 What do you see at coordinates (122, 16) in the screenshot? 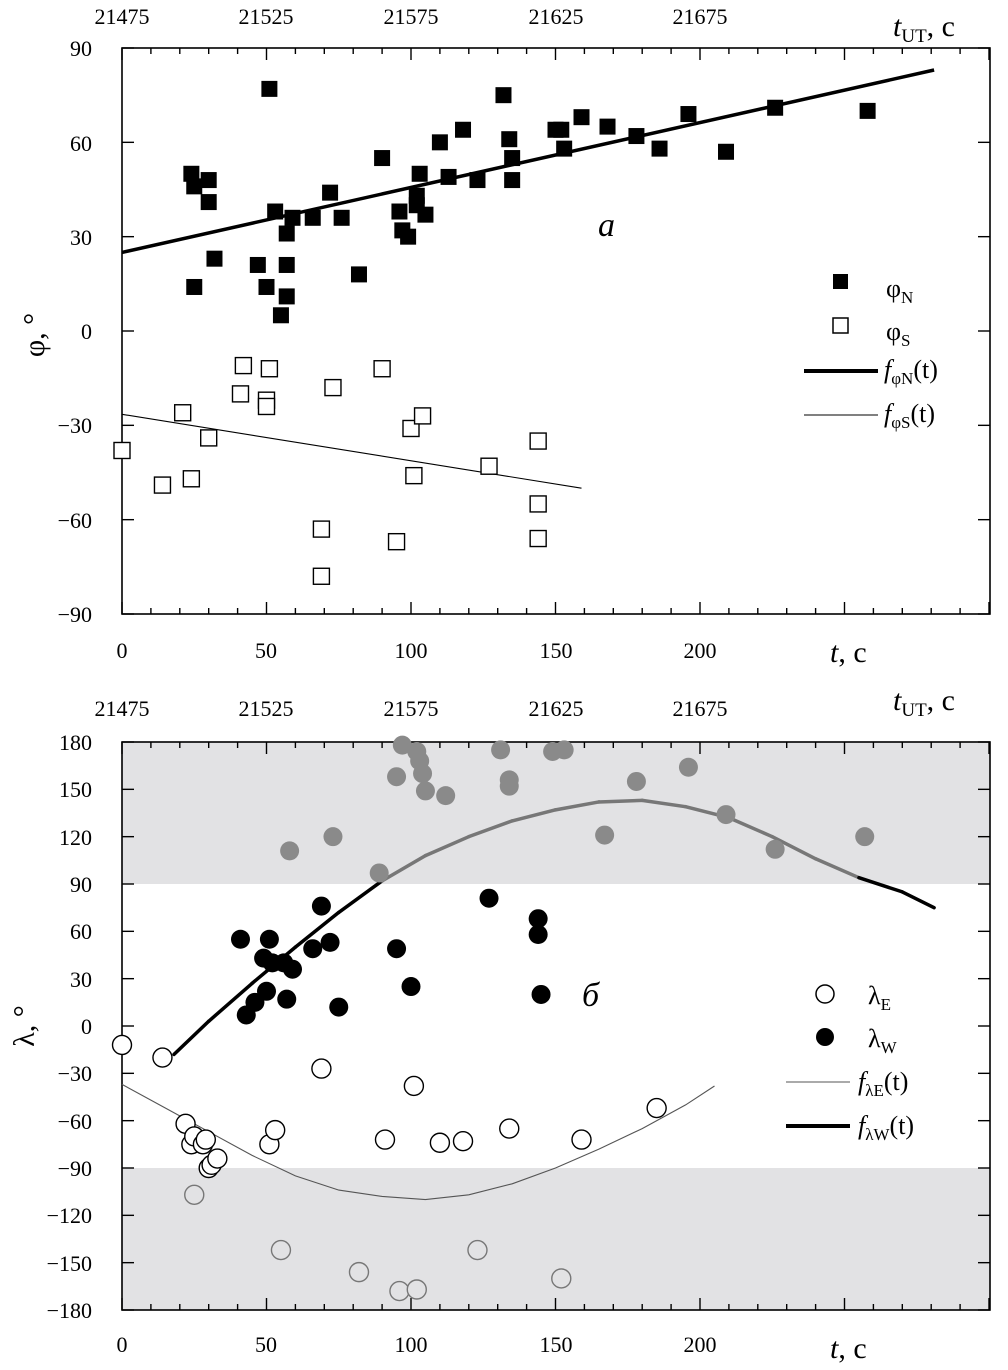
I see `top-tick-label: 21475` at bounding box center [122, 16].